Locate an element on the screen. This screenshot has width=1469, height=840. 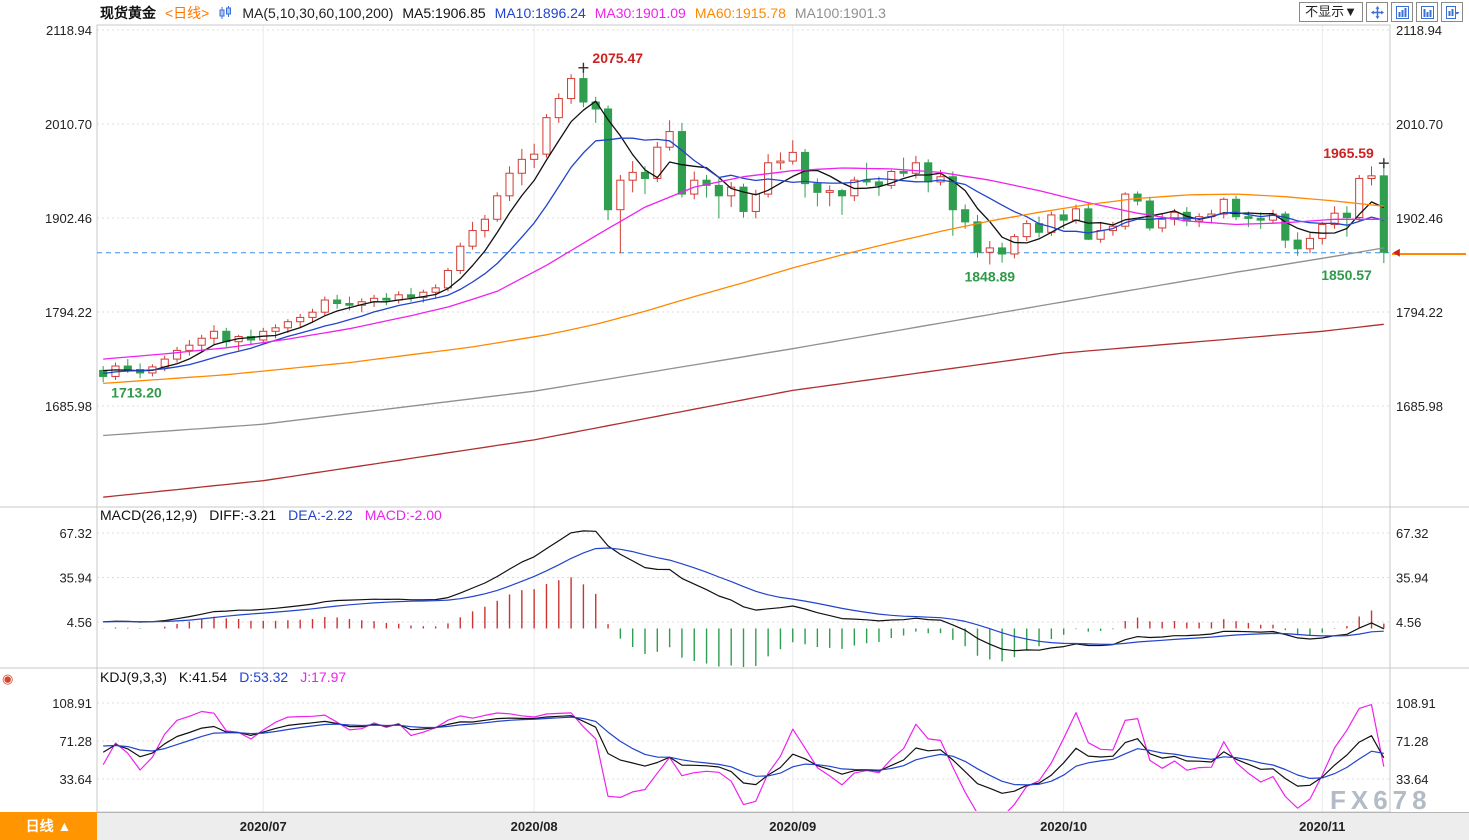
chart-toolbar: 不显示▼ is located at coordinates (1381, 12).